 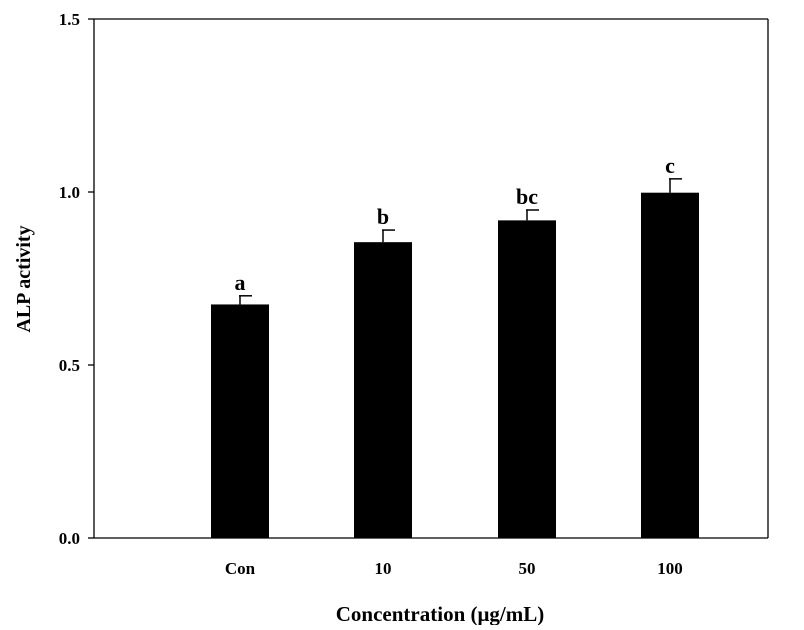 I want to click on significance-label: b, so click(x=383, y=216).